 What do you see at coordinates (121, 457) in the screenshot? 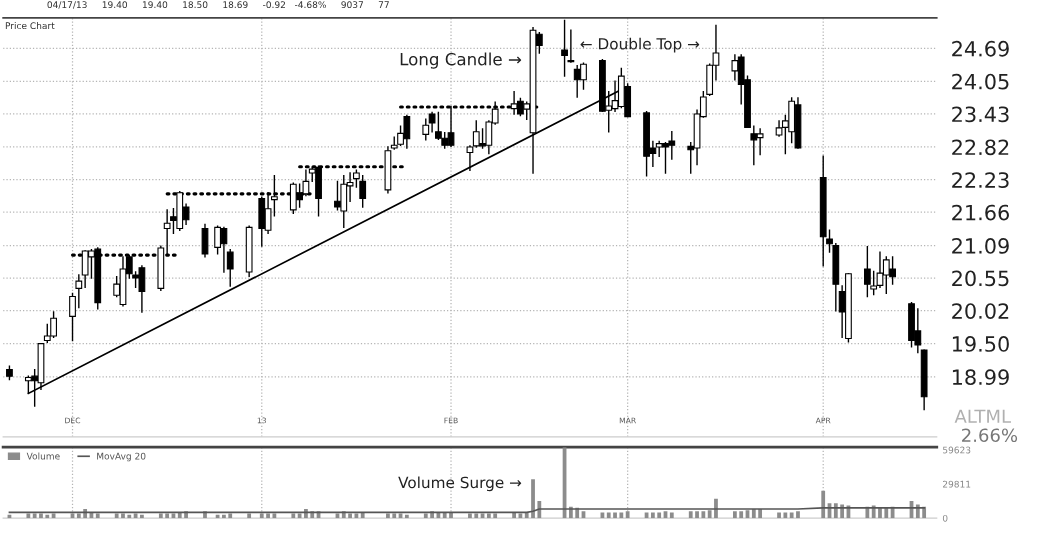
I see `legend-label: MovAvg 20` at bounding box center [121, 457].